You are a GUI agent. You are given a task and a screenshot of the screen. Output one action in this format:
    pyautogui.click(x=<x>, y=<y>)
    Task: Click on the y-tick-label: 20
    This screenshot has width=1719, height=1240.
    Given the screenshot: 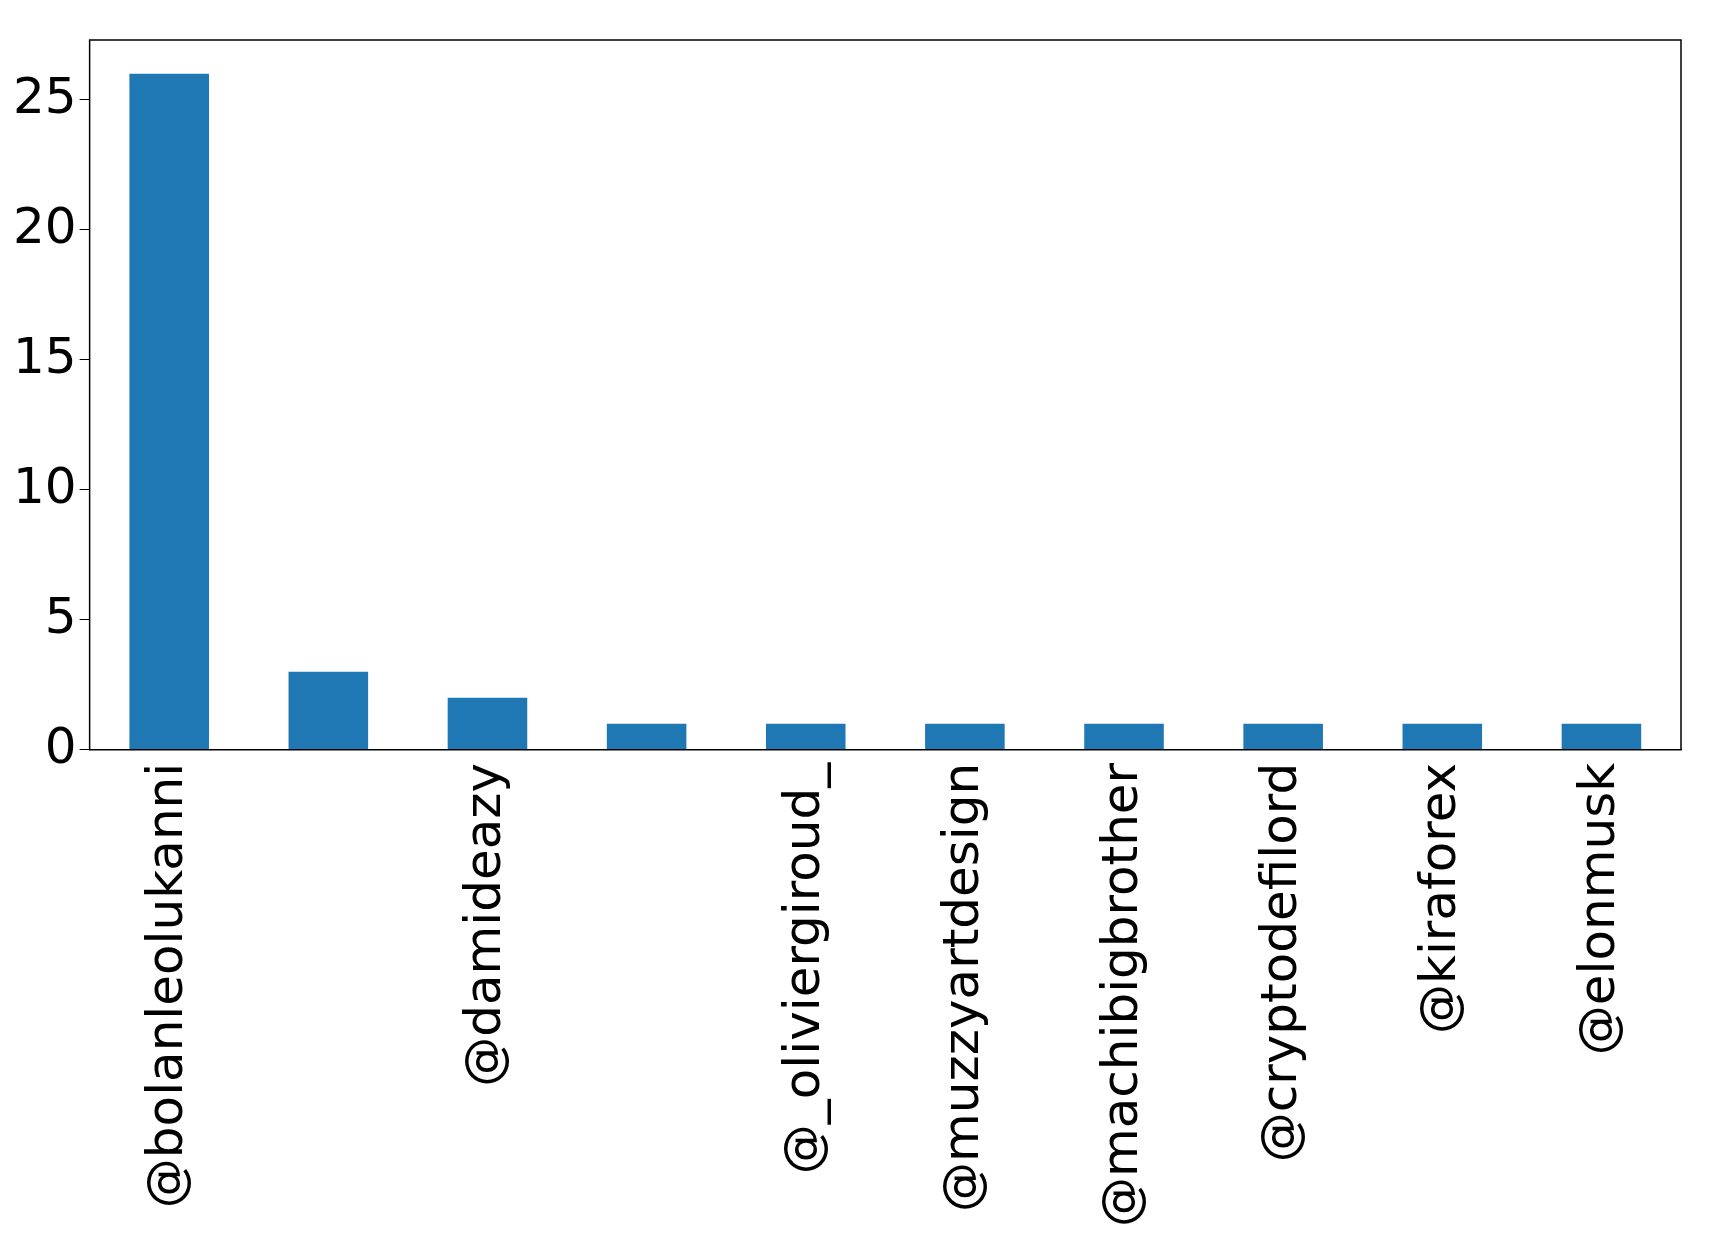 What is the action you would take?
    pyautogui.click(x=45, y=225)
    